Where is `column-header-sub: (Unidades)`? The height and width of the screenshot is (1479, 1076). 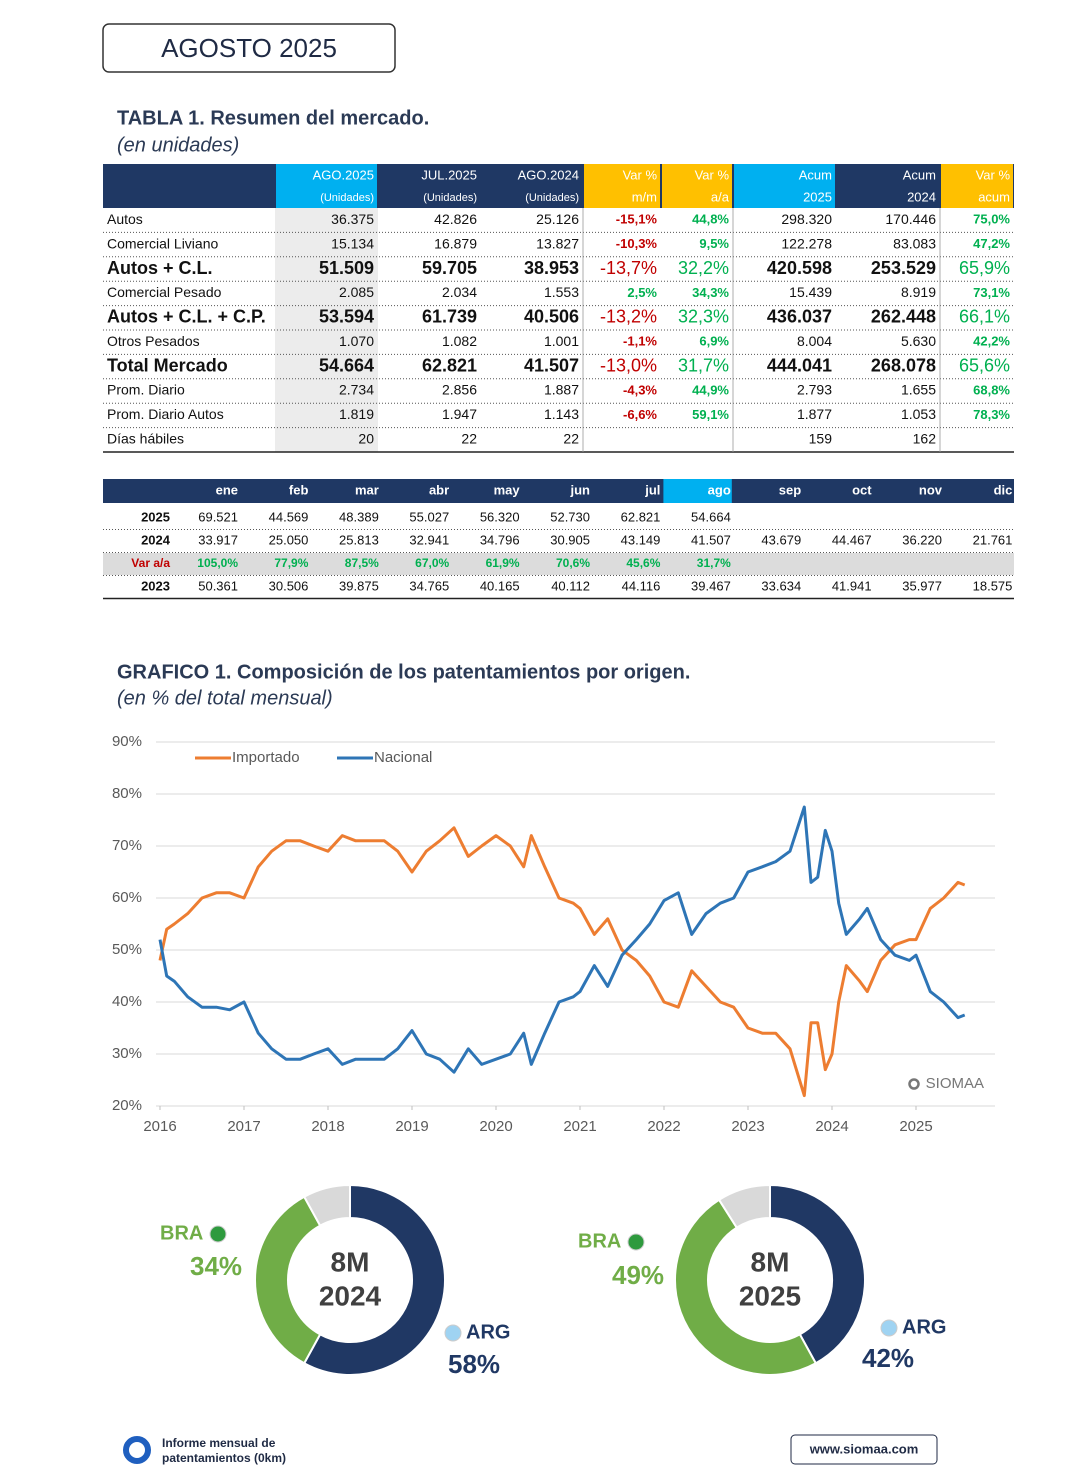
column-header-sub: (Unidades) is located at coordinates (552, 198).